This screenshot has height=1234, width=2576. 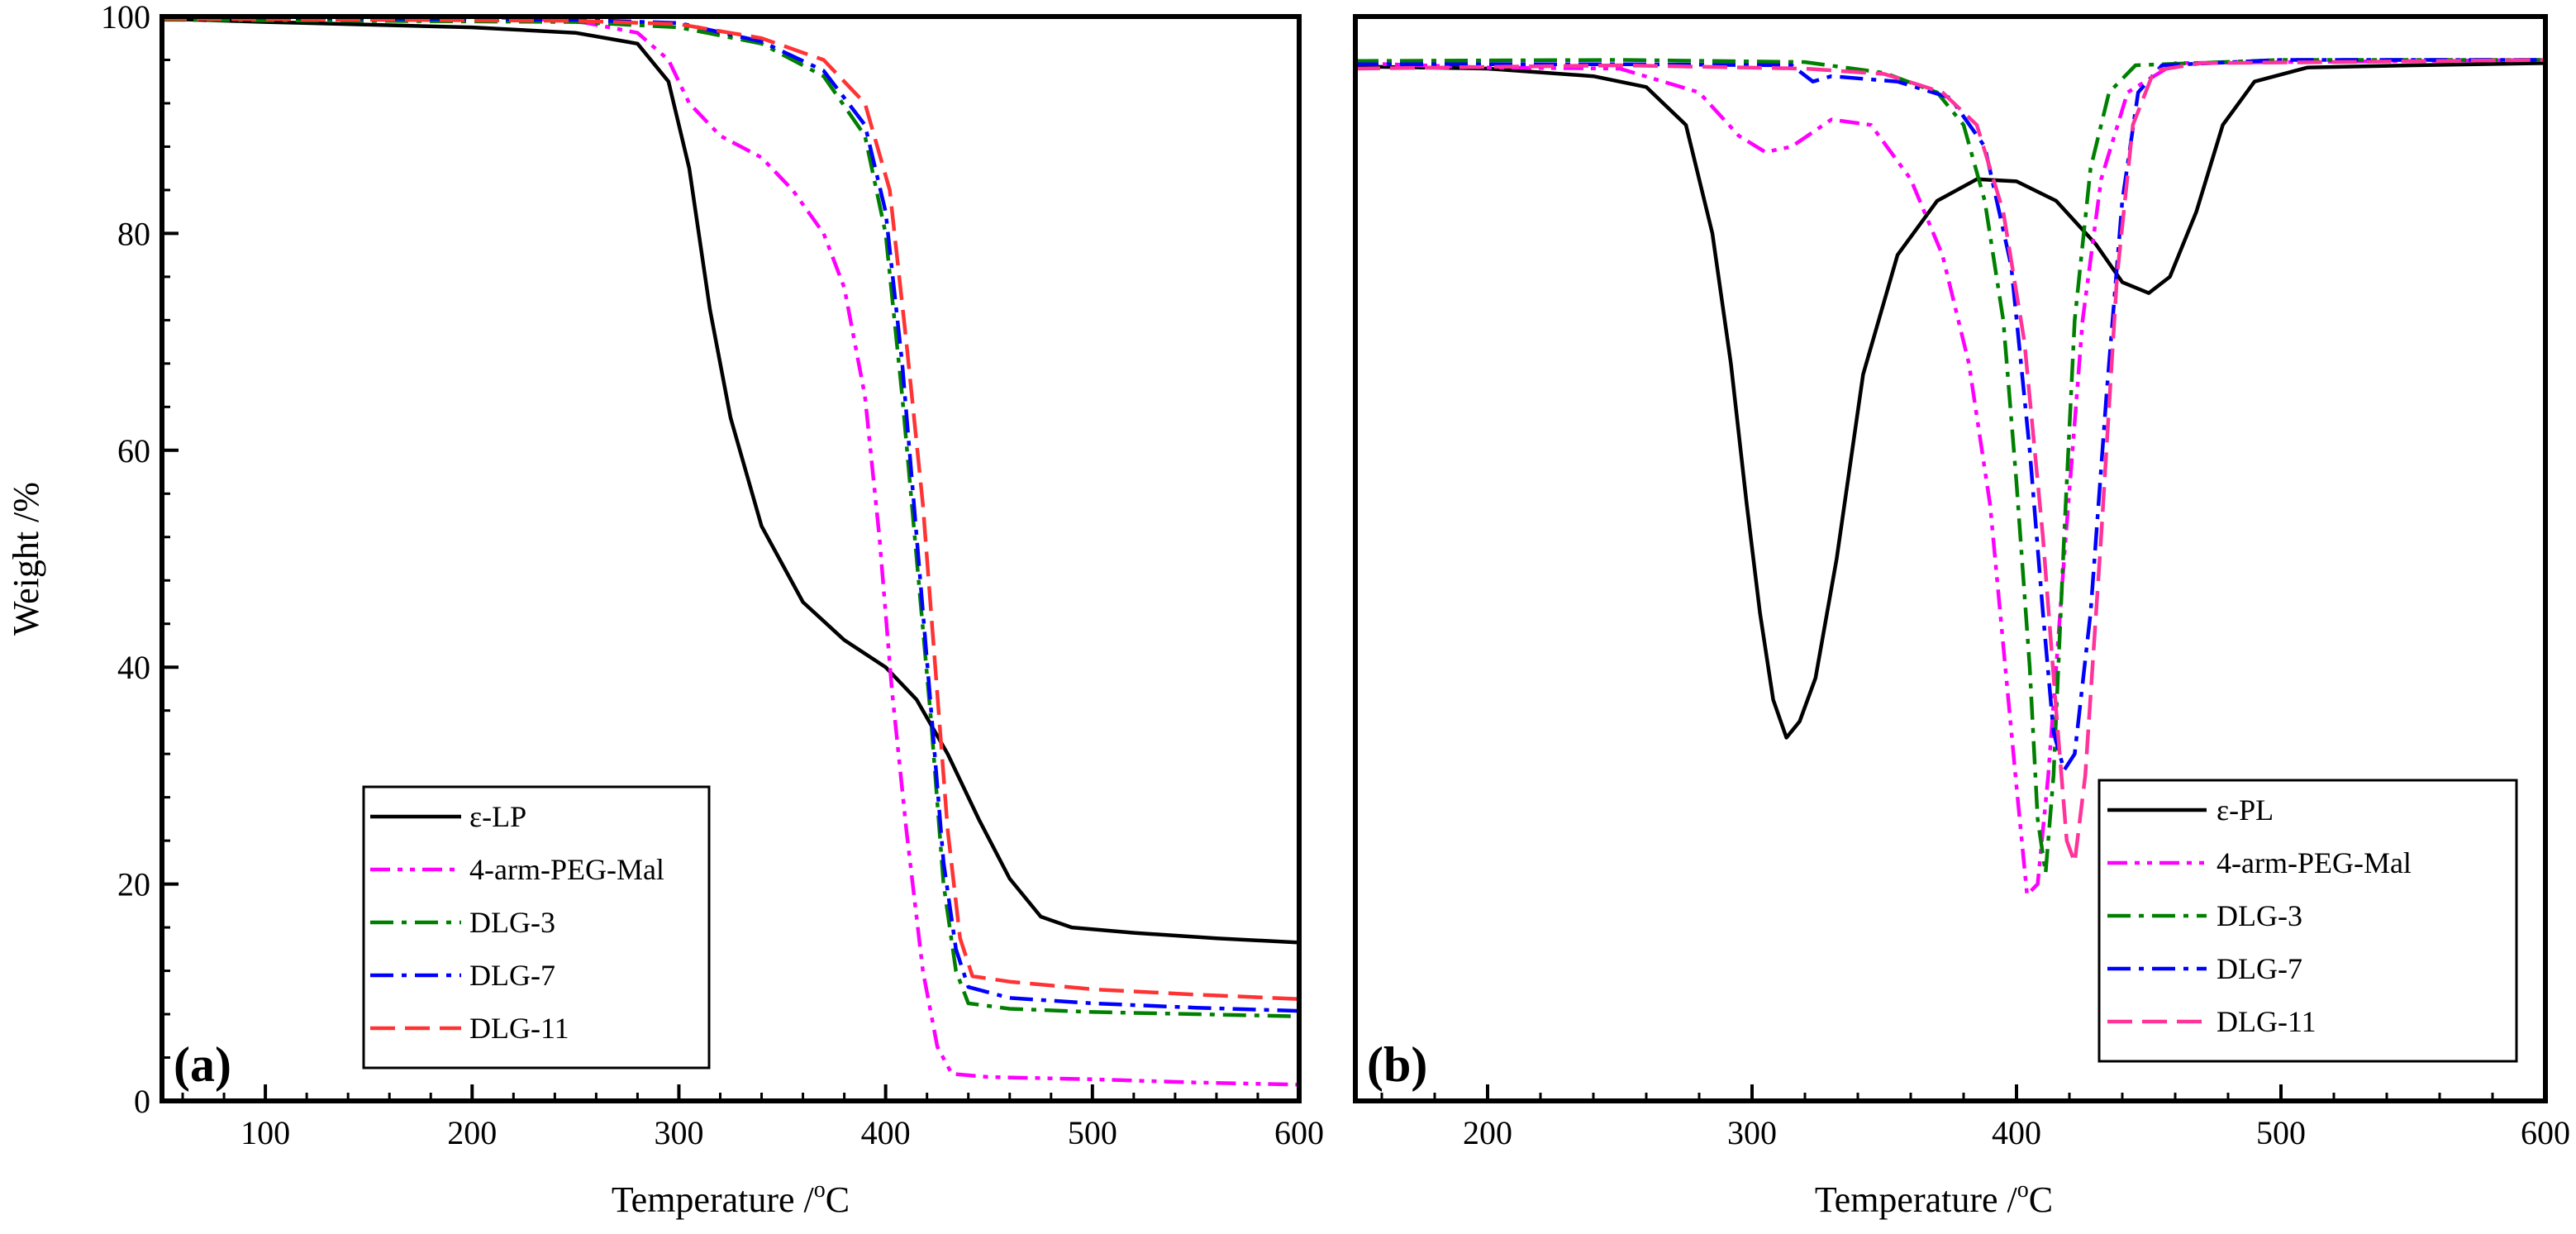 I want to click on panel-a-legend: ε-LP 4-arm-PEG-Mal DLG-3 DLG-7 DLG-11, so click(x=537, y=928).